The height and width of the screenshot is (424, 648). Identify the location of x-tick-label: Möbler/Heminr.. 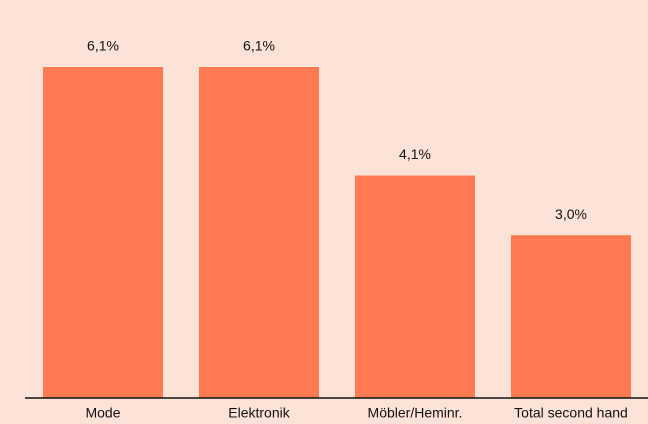
(415, 413).